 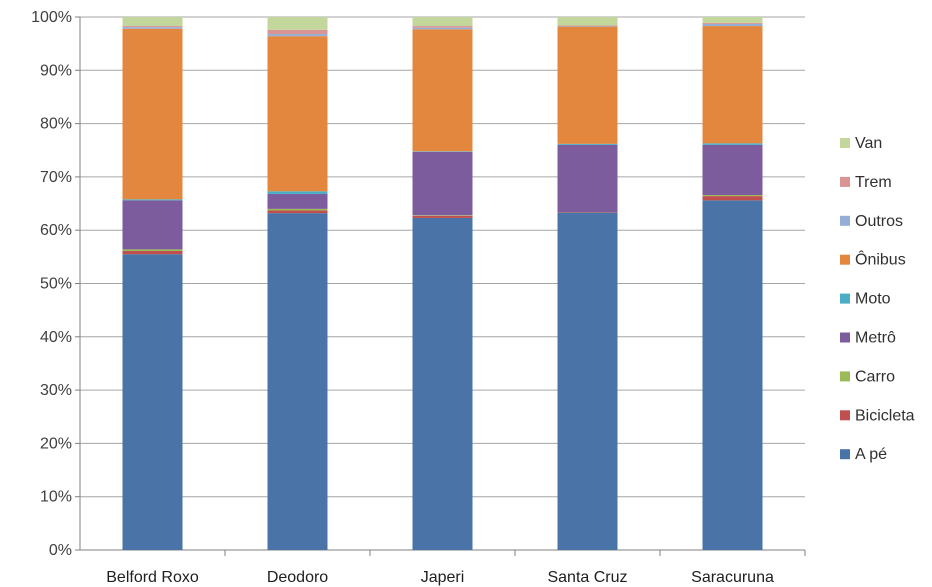 What do you see at coordinates (871, 454) in the screenshot?
I see `legend-label: A pé` at bounding box center [871, 454].